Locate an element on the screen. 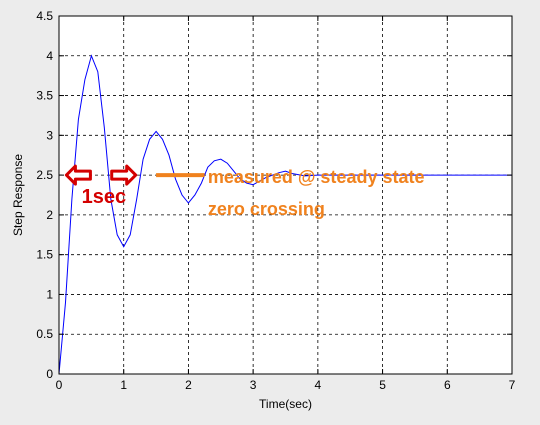 This screenshot has width=540, height=425. left-arrow-icon is located at coordinates (78, 175).